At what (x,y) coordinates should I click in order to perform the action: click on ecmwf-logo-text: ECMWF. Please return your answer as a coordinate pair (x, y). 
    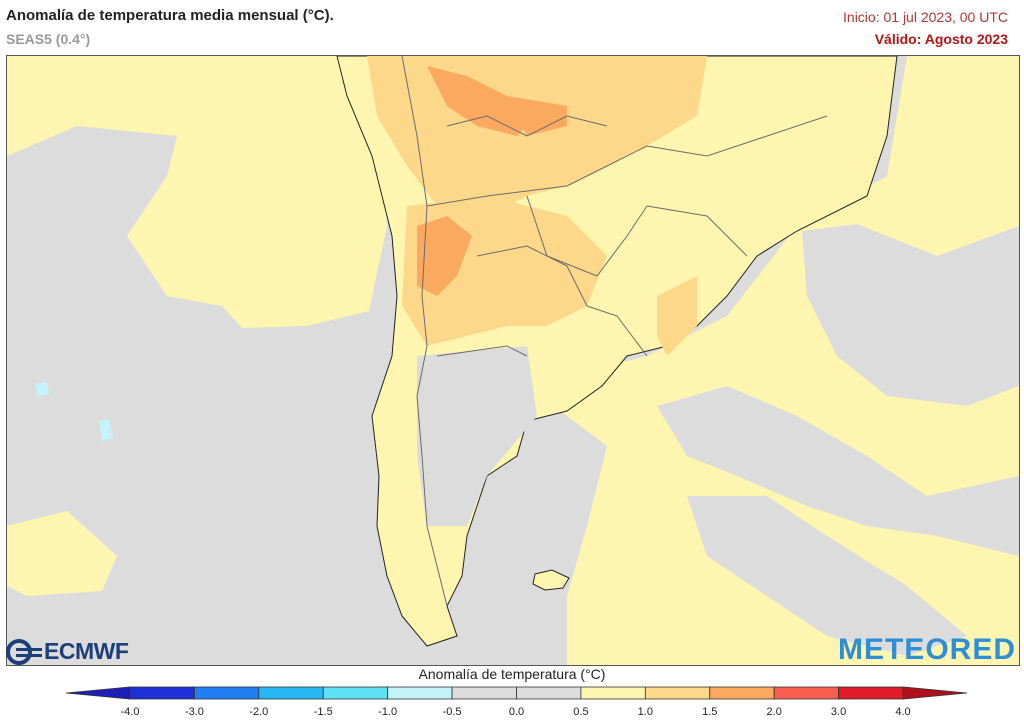
    Looking at the image, I should click on (86, 651).